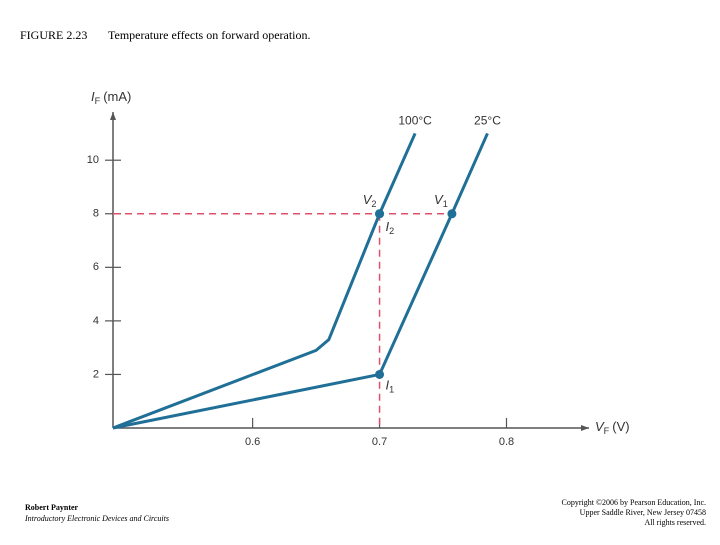 The image size is (720, 545). I want to click on y-axis-label-unit: (mA), so click(117, 96).